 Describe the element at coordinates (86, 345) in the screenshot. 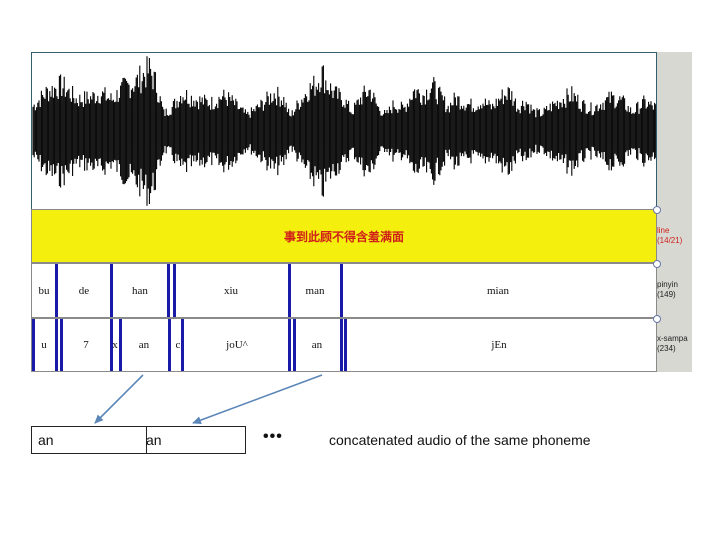

I see `xsampa-segment: 7` at that location.